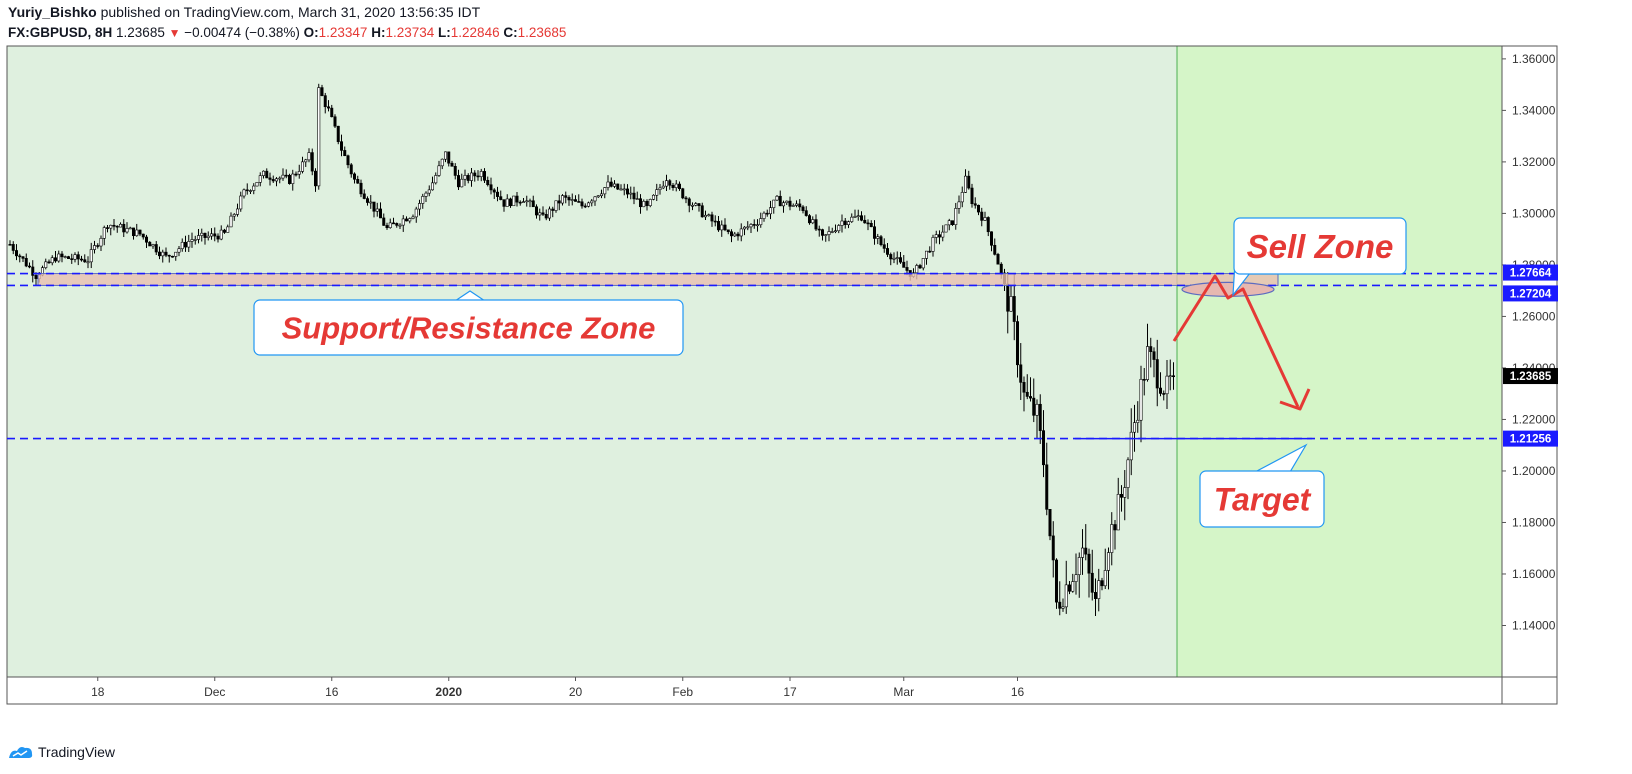  Describe the element at coordinates (469, 328) in the screenshot. I see `zone-callout-text: Support/Resistance Zone` at that location.